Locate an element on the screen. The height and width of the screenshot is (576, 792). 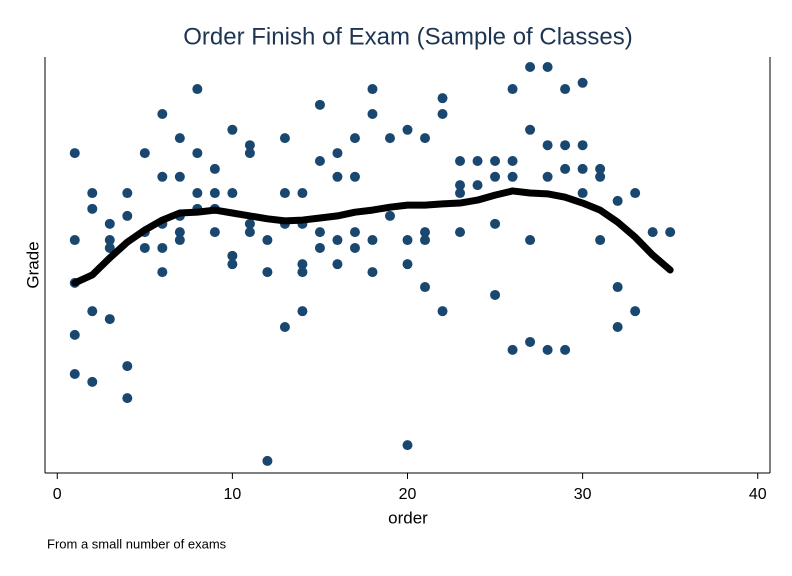
smooth-line is located at coordinates (372, 237).